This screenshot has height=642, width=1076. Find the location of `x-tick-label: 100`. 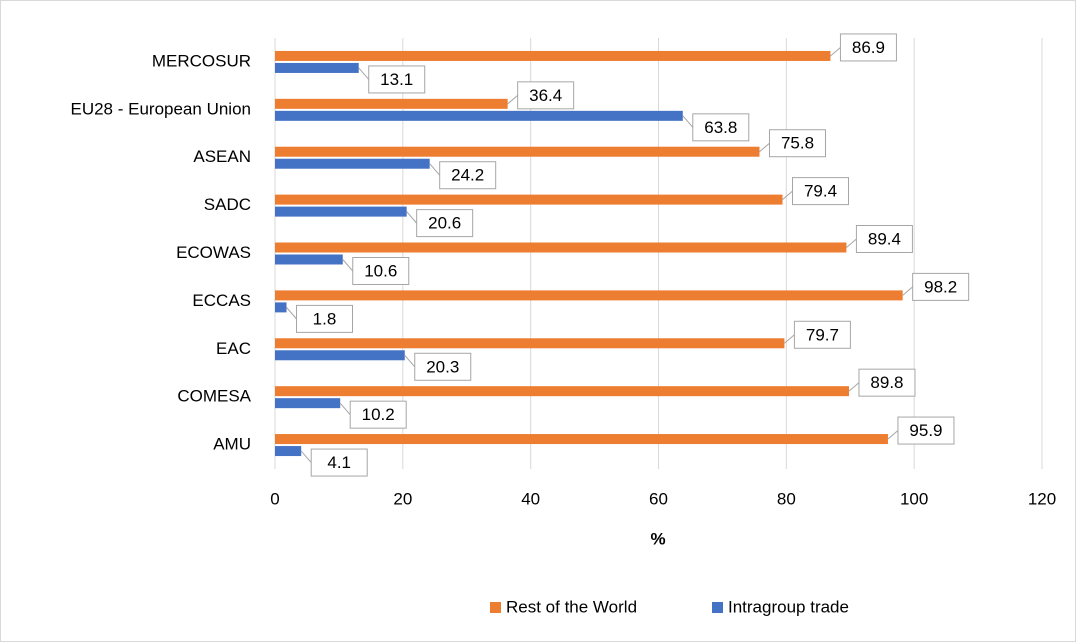

x-tick-label: 100 is located at coordinates (914, 498).